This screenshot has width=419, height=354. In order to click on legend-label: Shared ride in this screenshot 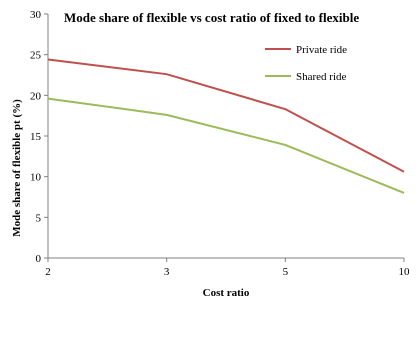, I will do `click(321, 77)`.